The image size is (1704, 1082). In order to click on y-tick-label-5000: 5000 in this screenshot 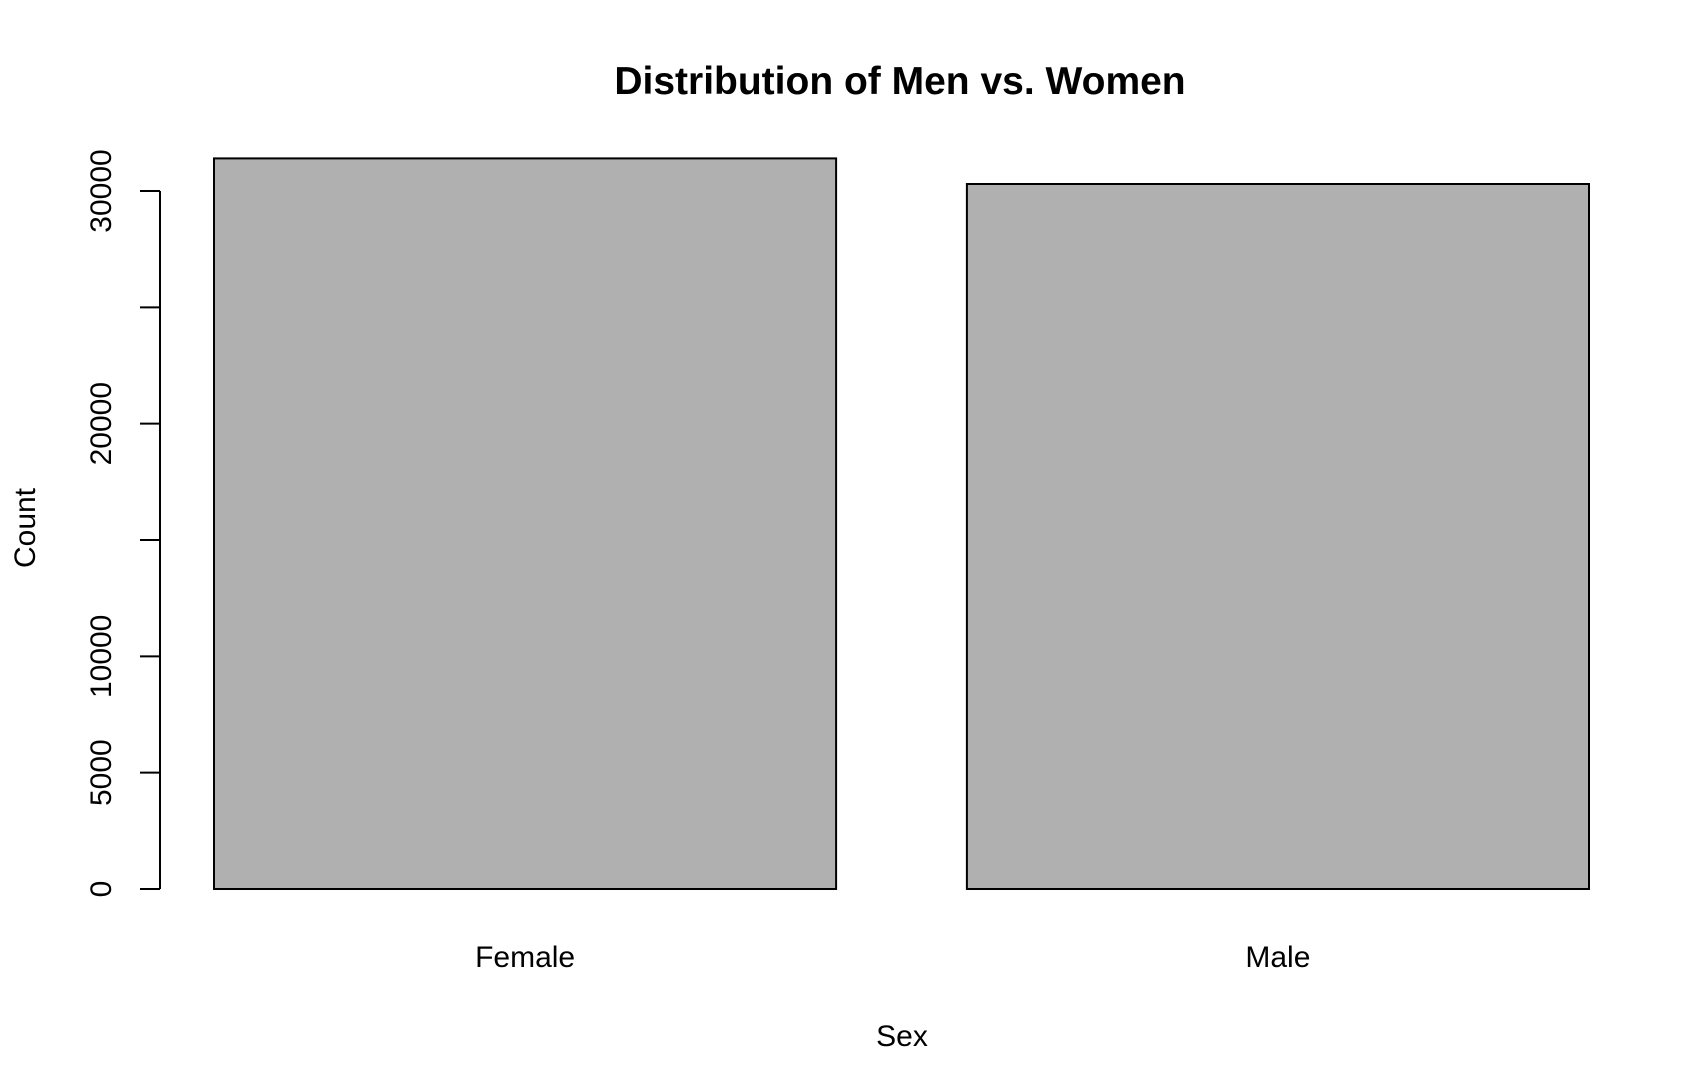, I will do `click(101, 772)`.